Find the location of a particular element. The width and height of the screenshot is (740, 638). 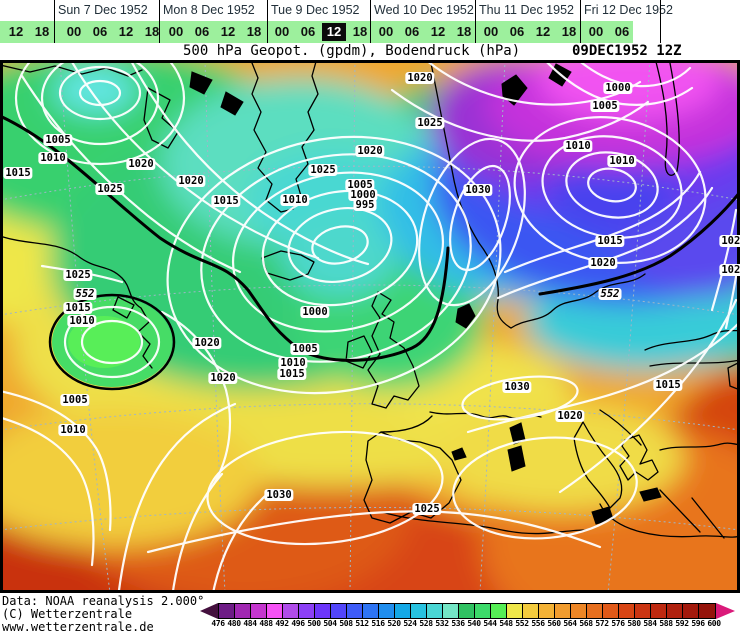

time-link-col3-18: 18 is located at coordinates (360, 31).